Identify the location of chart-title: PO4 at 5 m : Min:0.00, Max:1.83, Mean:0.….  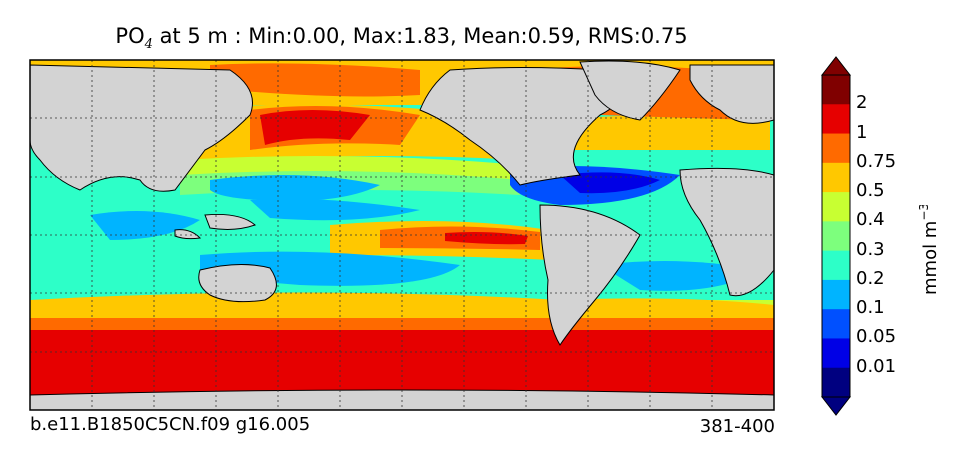
(401, 38).